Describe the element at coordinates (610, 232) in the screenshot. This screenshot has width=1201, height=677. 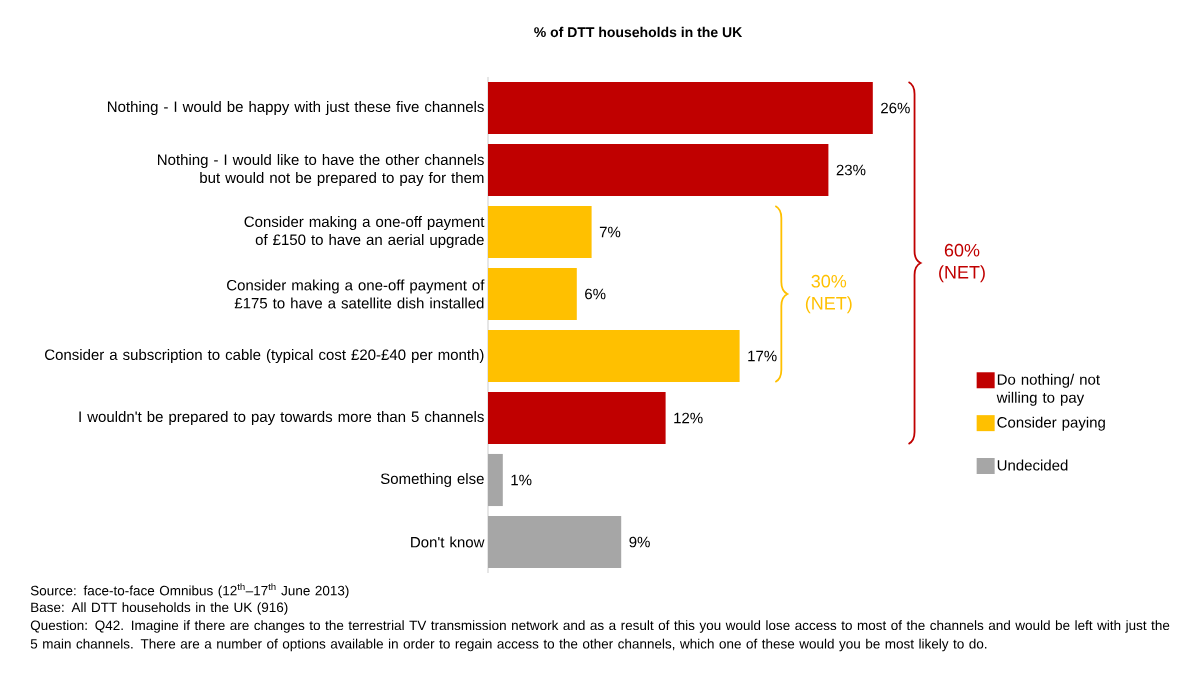
I see `data-label: 7%` at that location.